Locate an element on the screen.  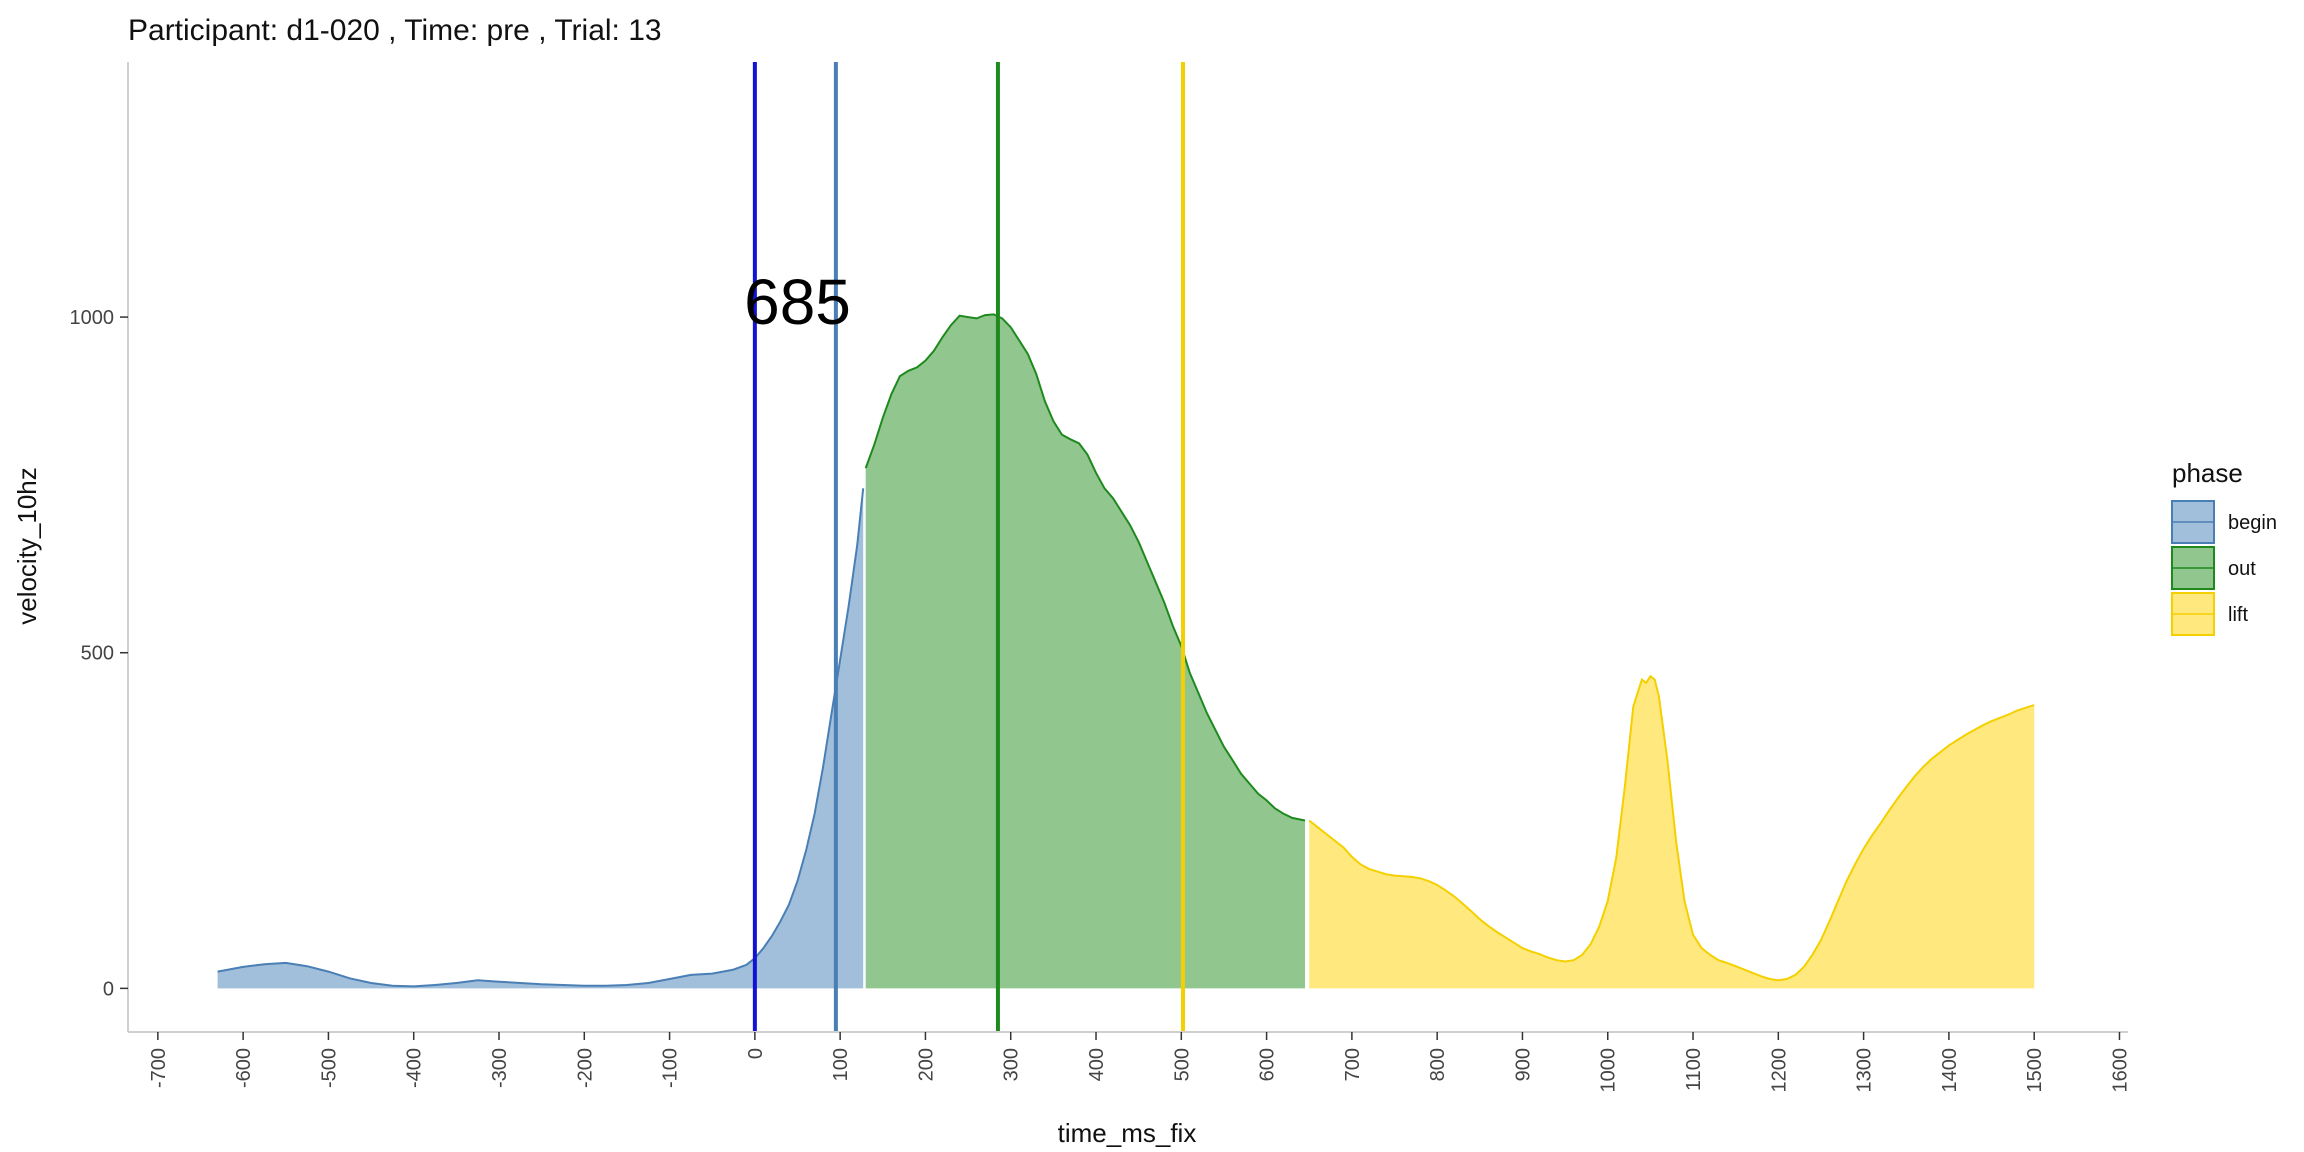
area-begin is located at coordinates (540, 738).